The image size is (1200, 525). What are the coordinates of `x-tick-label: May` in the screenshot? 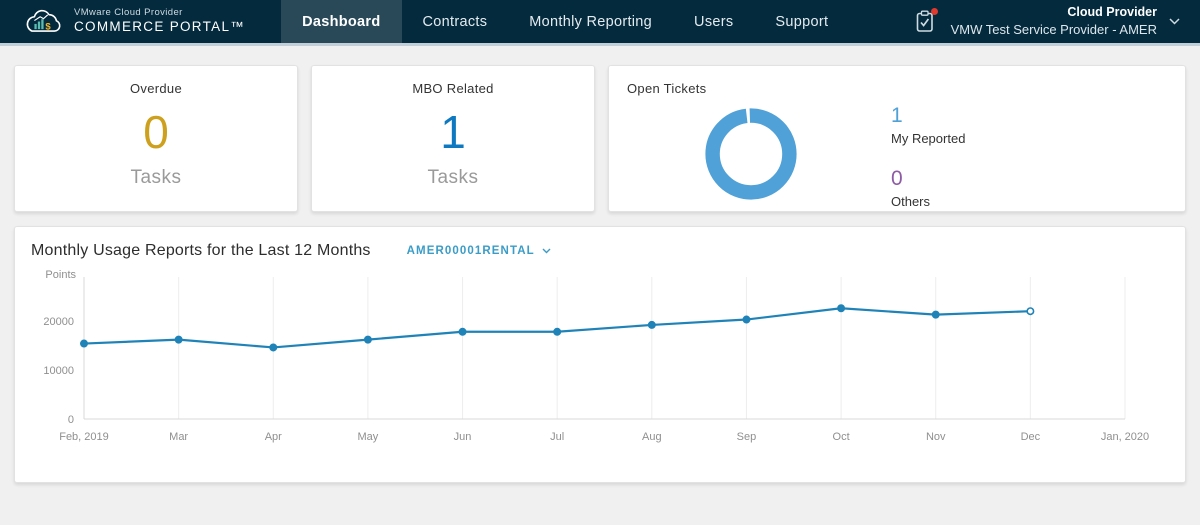 It's located at (368, 437).